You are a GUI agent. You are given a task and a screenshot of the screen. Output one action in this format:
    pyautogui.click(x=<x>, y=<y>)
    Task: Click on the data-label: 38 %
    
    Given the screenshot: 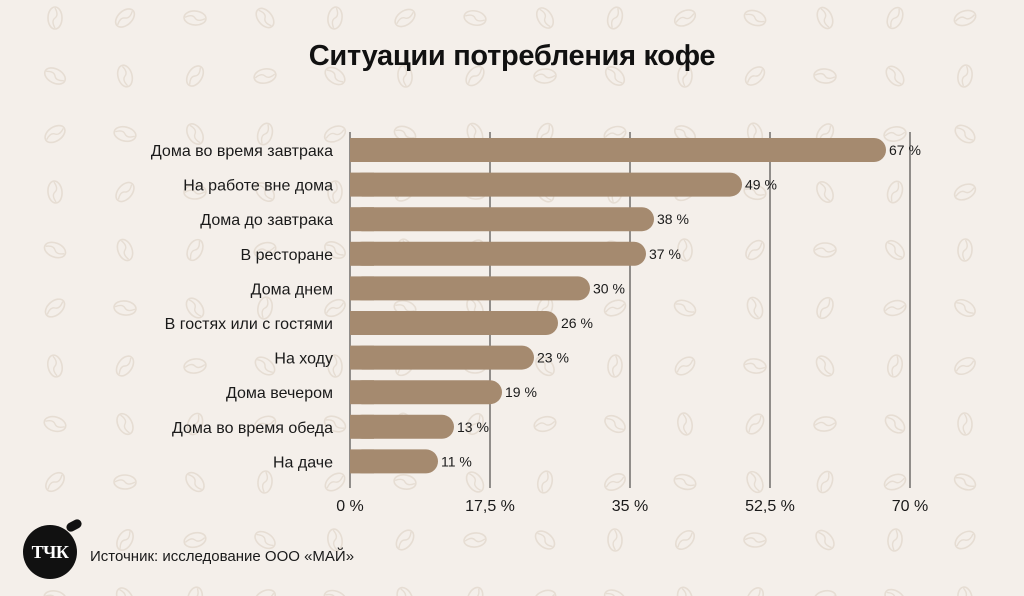 What is the action you would take?
    pyautogui.click(x=673, y=219)
    